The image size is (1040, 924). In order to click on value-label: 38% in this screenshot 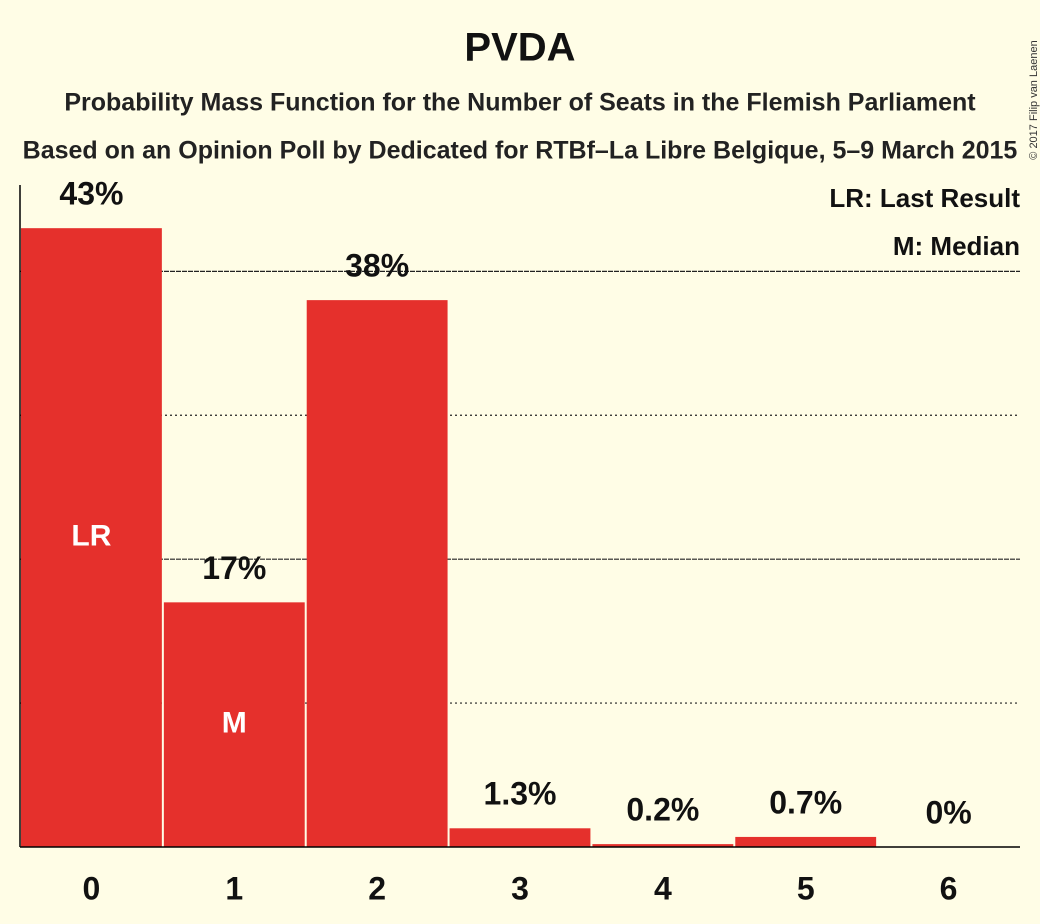, I will do `click(377, 266)`.